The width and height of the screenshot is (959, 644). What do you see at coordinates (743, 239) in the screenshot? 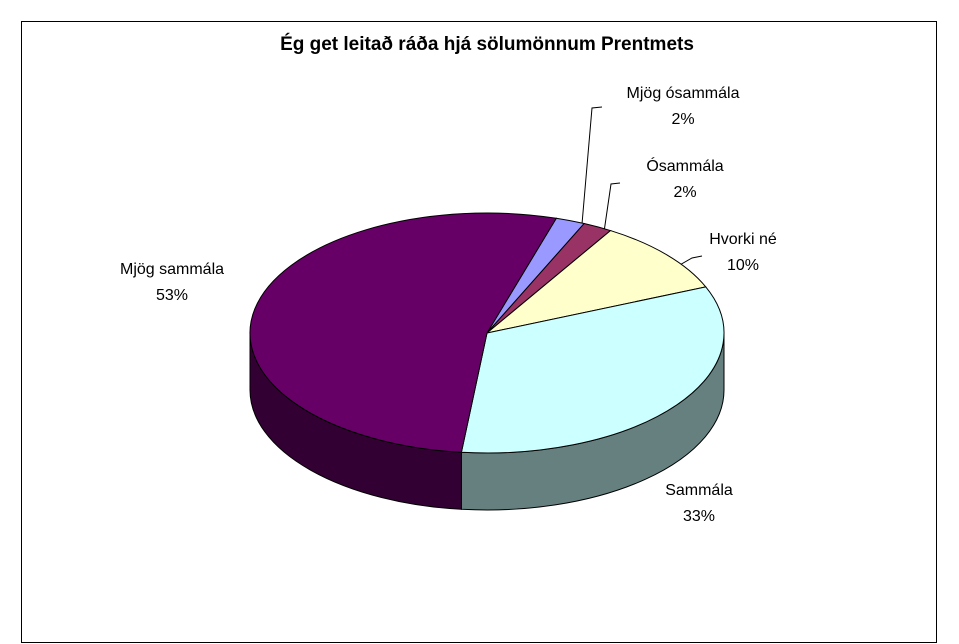
I see `slice-label: Hvorki né` at bounding box center [743, 239].